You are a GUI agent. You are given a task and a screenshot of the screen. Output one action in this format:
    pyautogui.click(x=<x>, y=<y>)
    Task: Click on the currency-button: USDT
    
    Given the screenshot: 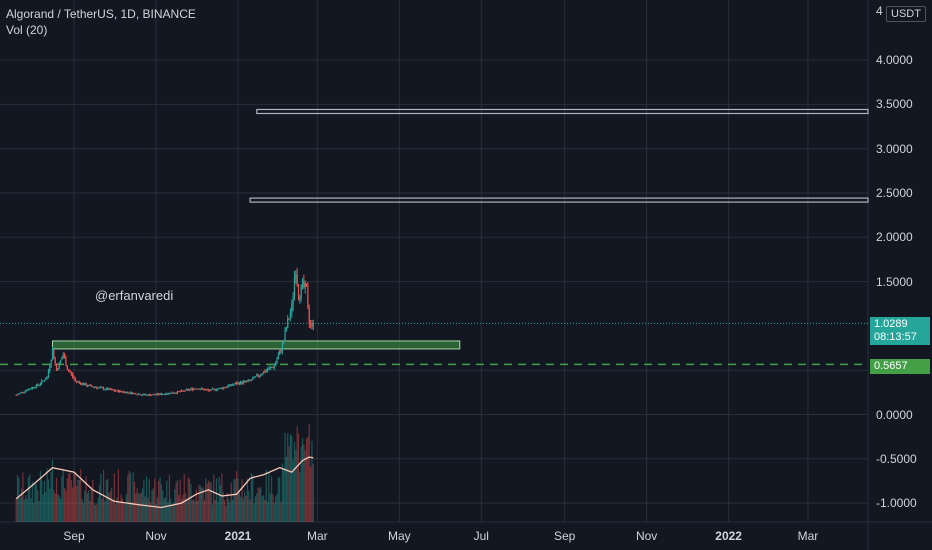 What is the action you would take?
    pyautogui.click(x=906, y=14)
    